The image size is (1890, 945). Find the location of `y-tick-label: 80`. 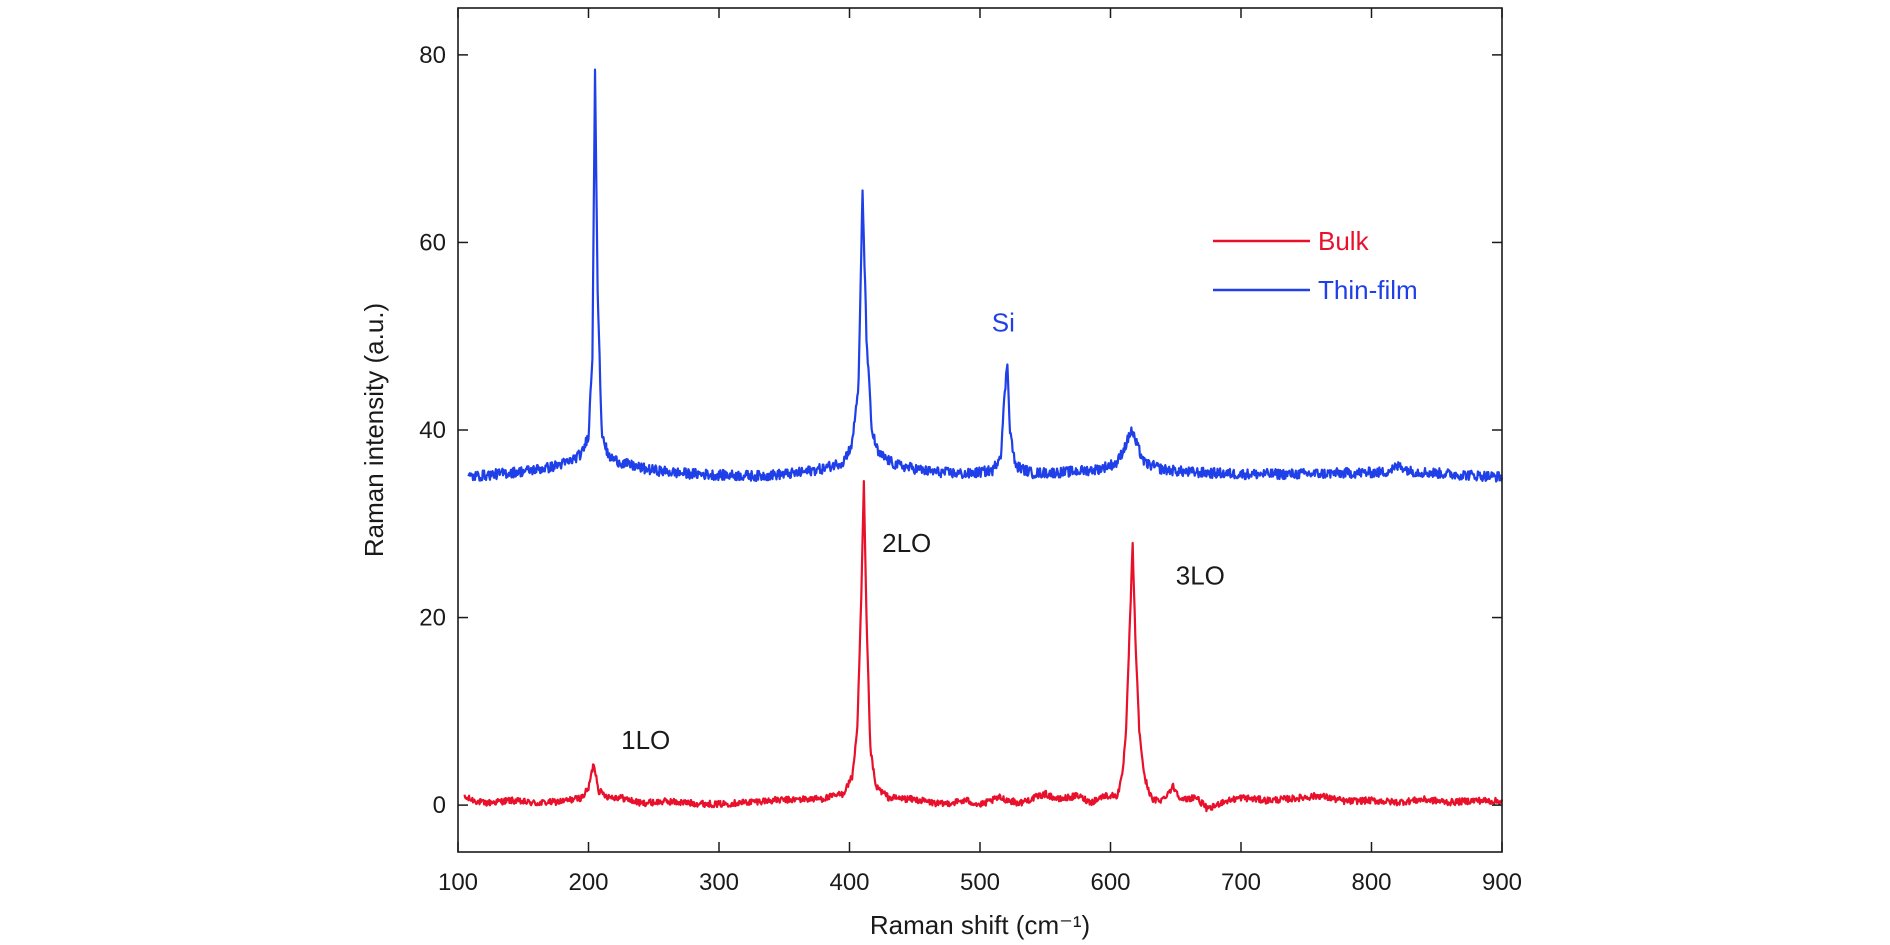

y-tick-label: 80 is located at coordinates (432, 55).